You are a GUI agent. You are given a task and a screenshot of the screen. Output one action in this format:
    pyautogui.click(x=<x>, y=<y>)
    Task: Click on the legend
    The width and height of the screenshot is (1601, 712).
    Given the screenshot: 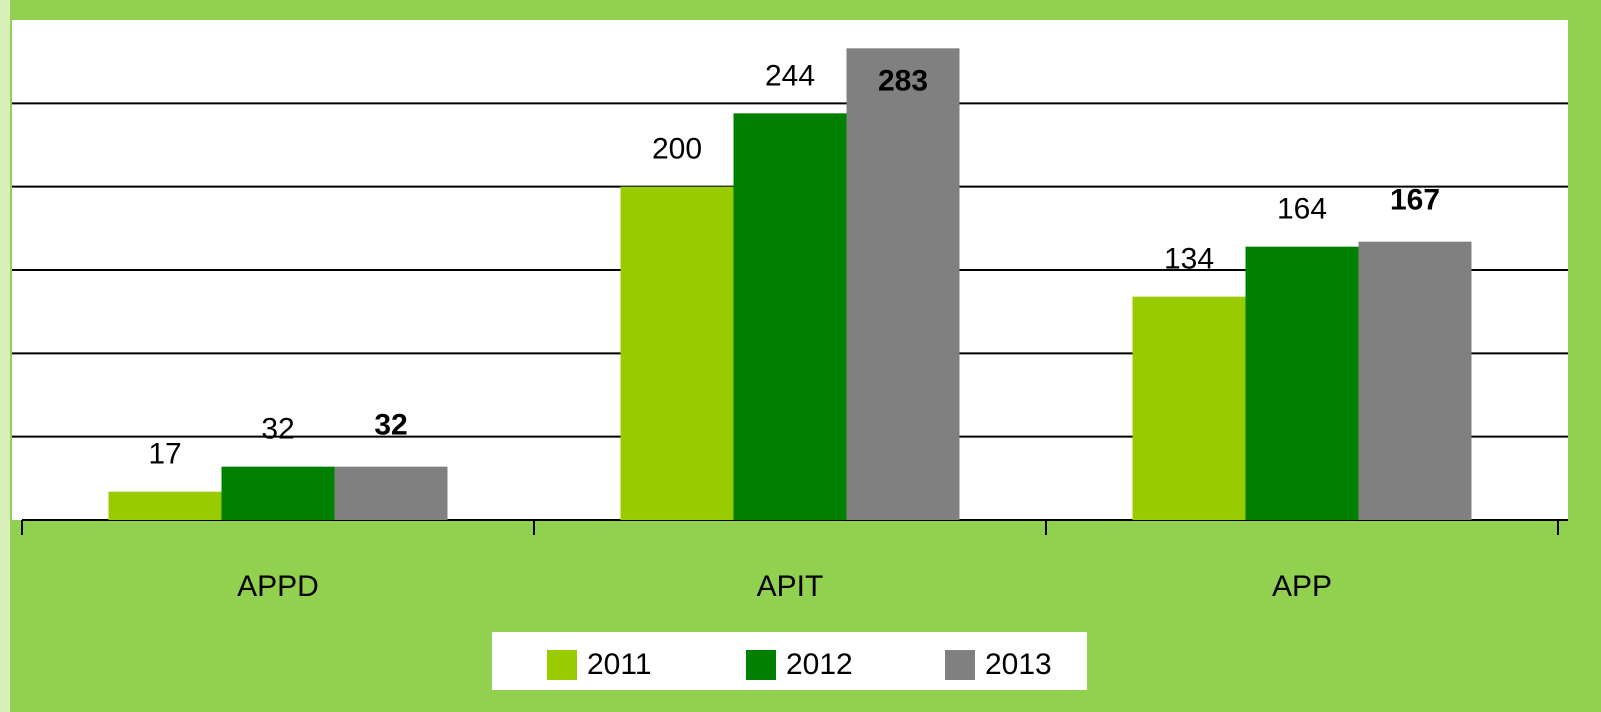 What is the action you would take?
    pyautogui.click(x=789, y=661)
    